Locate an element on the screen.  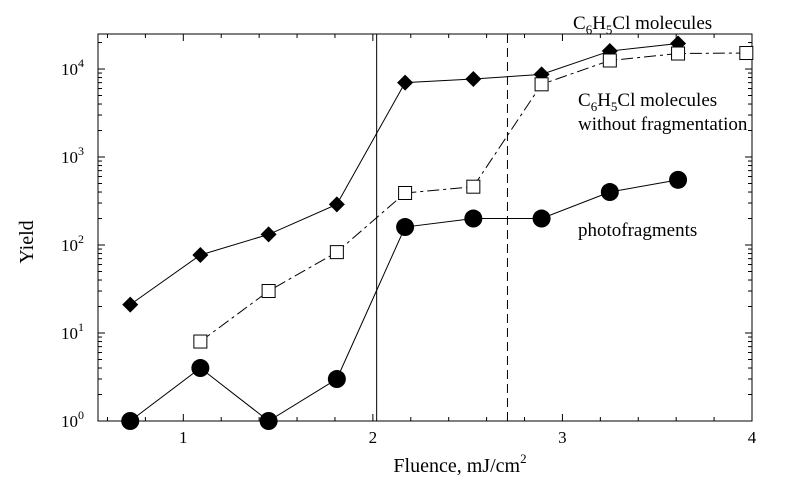
series-label-c6h5cl_nofrag: without fragmentation is located at coordinates (663, 124).